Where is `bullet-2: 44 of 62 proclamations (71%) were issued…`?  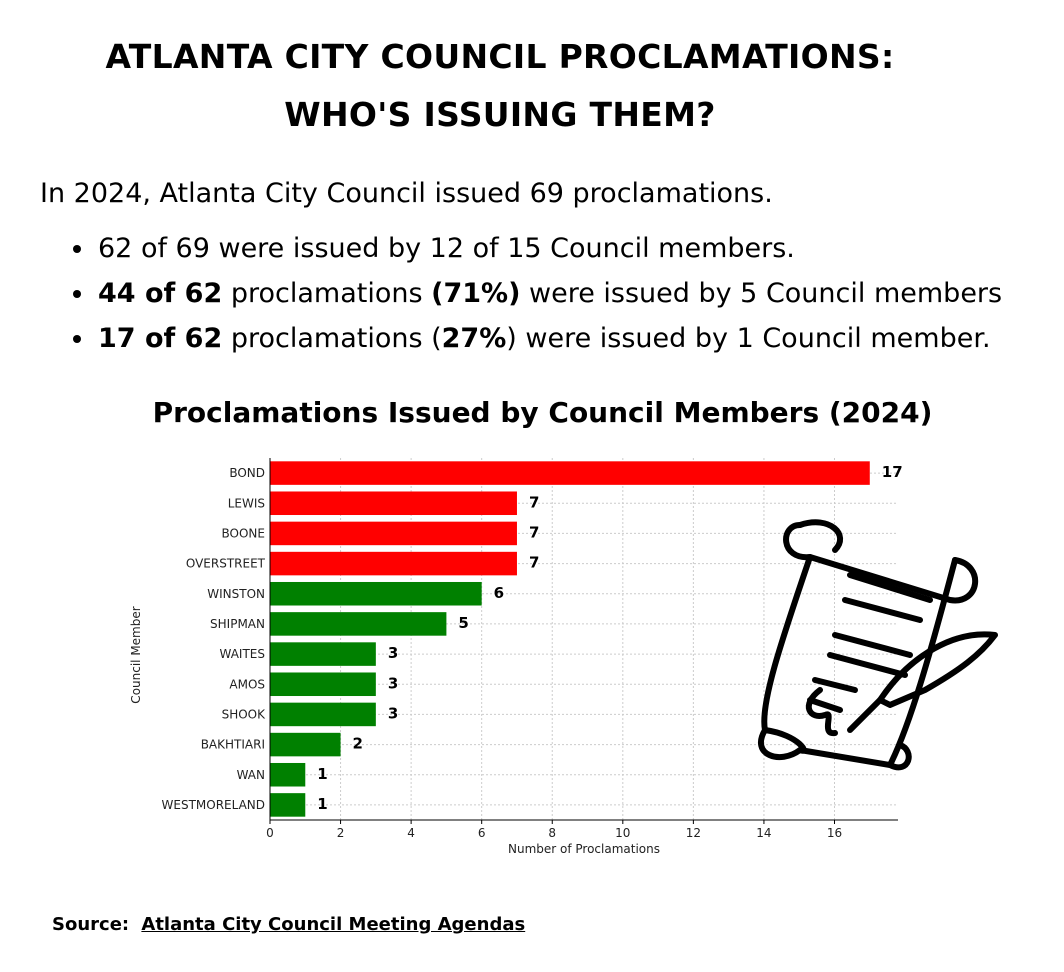
bullet-2: 44 of 62 proclamations (71%) were issued… is located at coordinates (549, 293).